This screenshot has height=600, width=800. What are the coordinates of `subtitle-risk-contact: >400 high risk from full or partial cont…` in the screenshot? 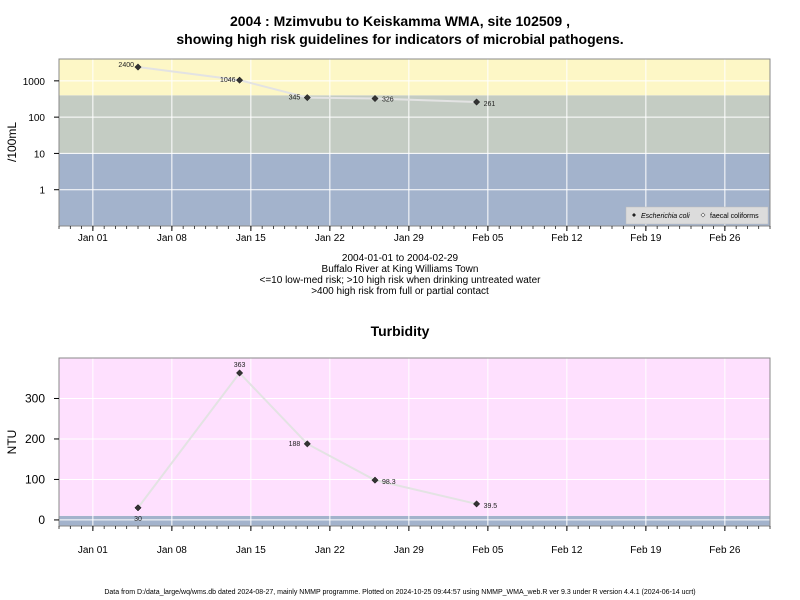 It's located at (400, 291).